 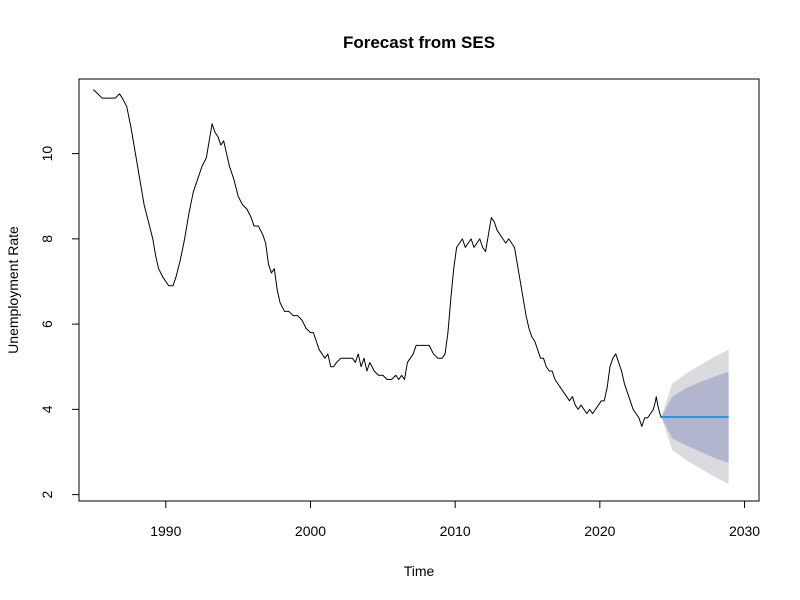 What do you see at coordinates (455, 519) in the screenshot?
I see `x-axis: 1990 2000 2010 2020 2030` at bounding box center [455, 519].